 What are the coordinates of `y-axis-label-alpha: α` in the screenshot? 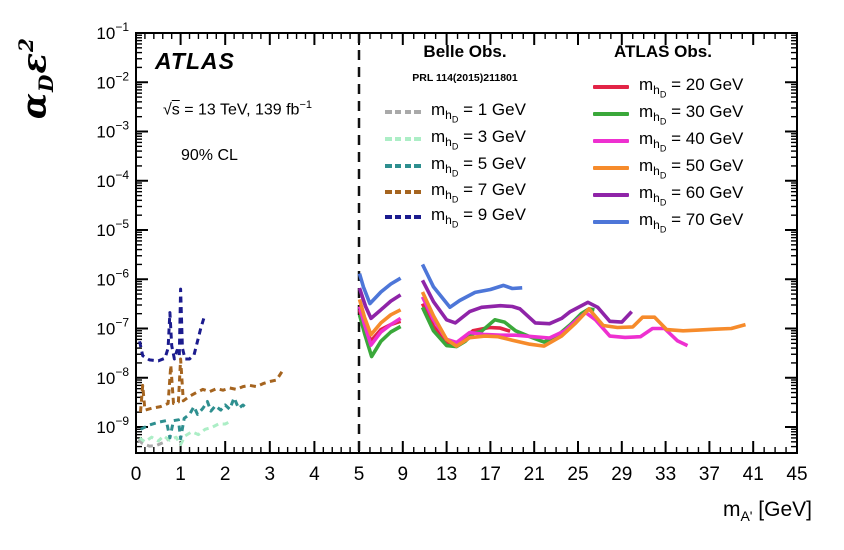 It's located at (34, 105).